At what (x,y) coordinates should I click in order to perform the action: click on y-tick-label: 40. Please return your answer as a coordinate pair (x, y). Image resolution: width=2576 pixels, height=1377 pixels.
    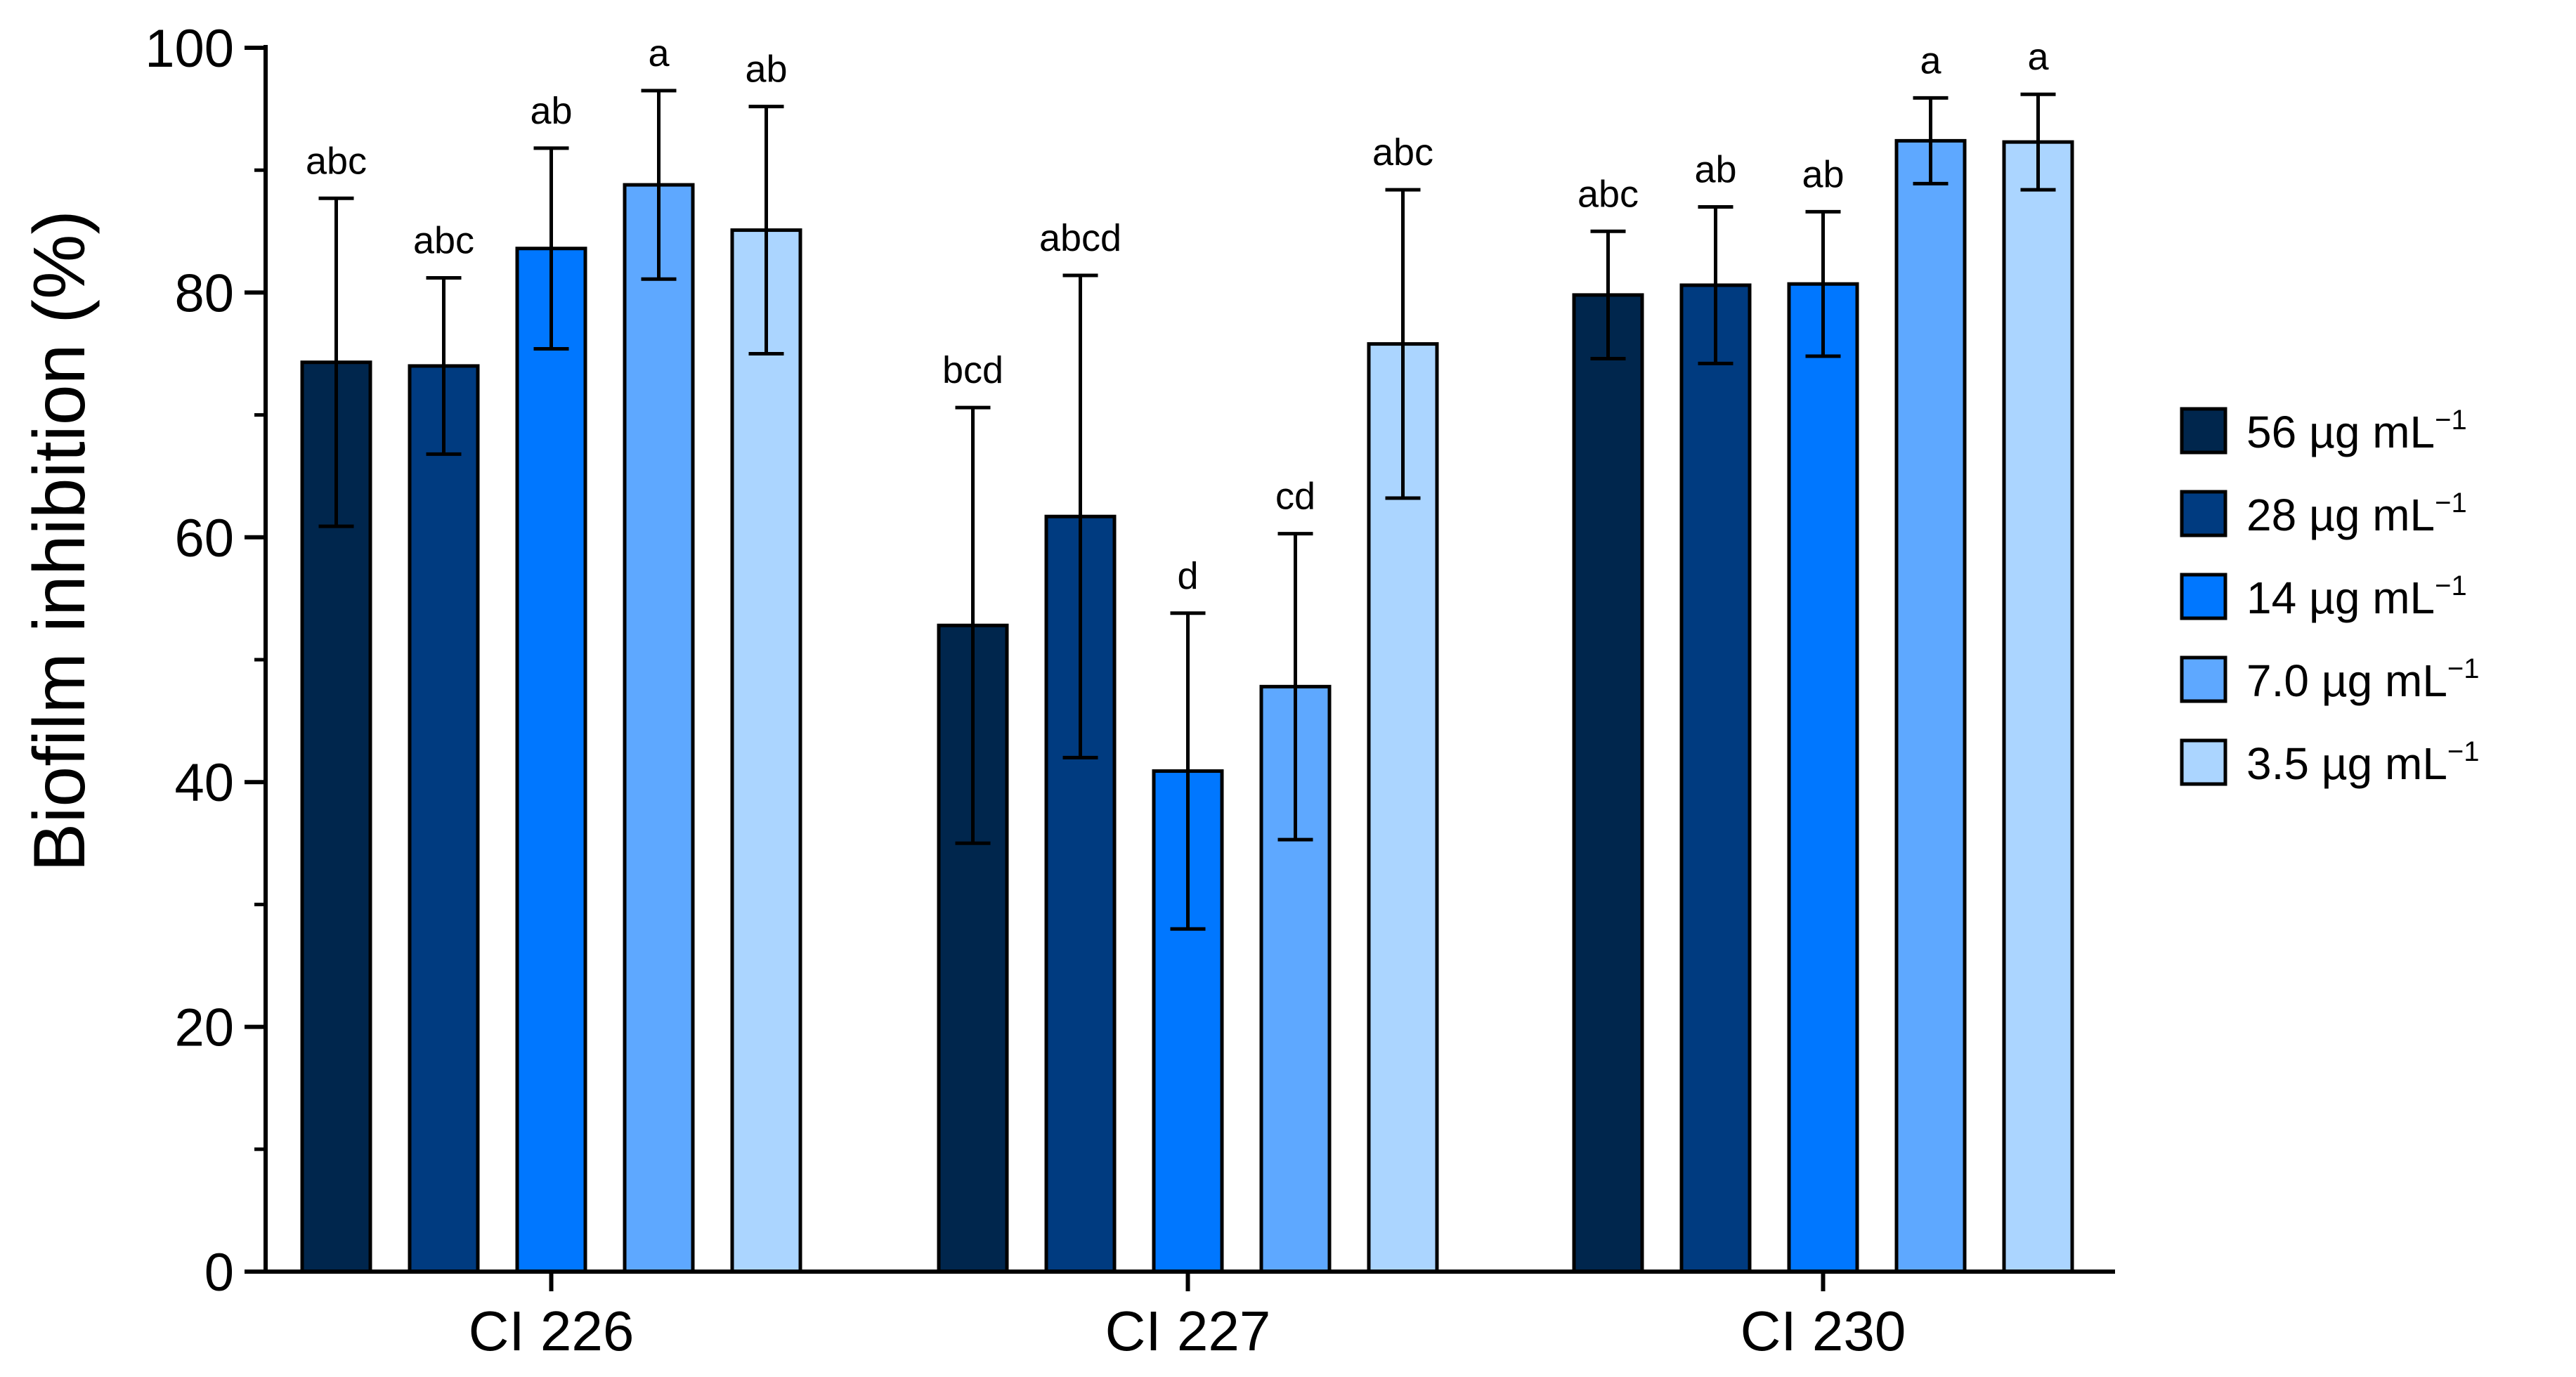
    Looking at the image, I should click on (204, 783).